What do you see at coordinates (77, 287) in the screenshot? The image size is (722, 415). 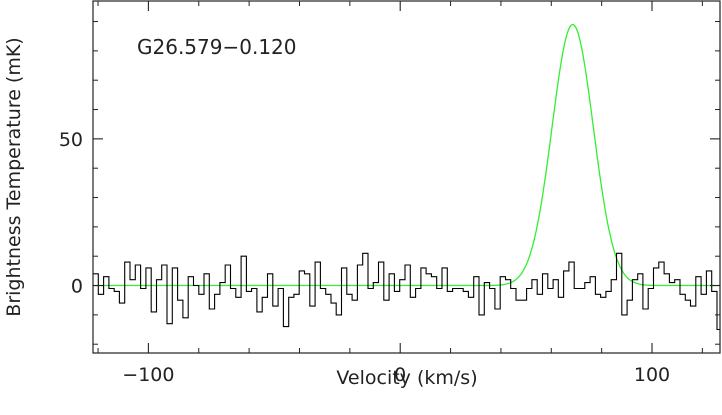 I see `y-tick-label: 0` at bounding box center [77, 287].